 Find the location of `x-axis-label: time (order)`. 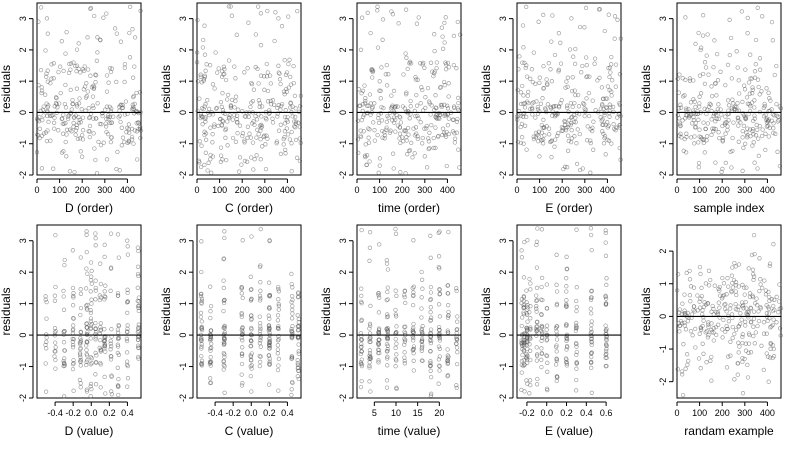

x-axis-label: time (order) is located at coordinates (409, 208).